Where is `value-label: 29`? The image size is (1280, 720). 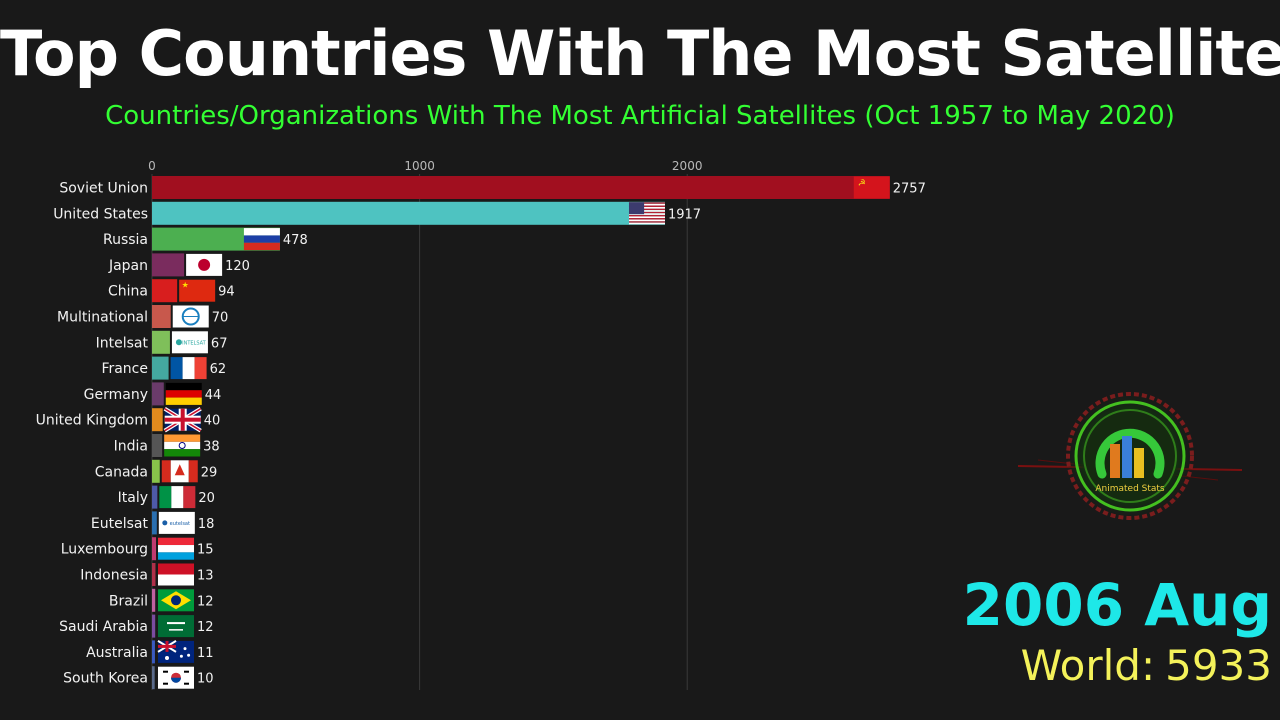 value-label: 29 is located at coordinates (209, 472).